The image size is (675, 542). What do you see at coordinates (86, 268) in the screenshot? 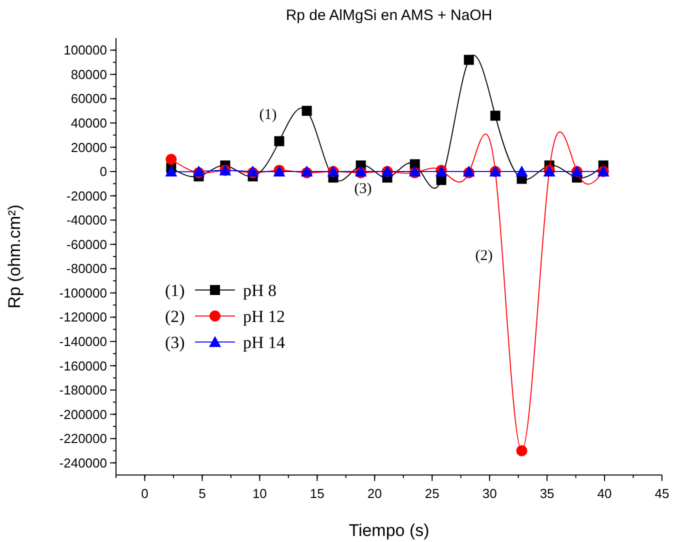
I see `y-tick-label: -80000` at bounding box center [86, 268].